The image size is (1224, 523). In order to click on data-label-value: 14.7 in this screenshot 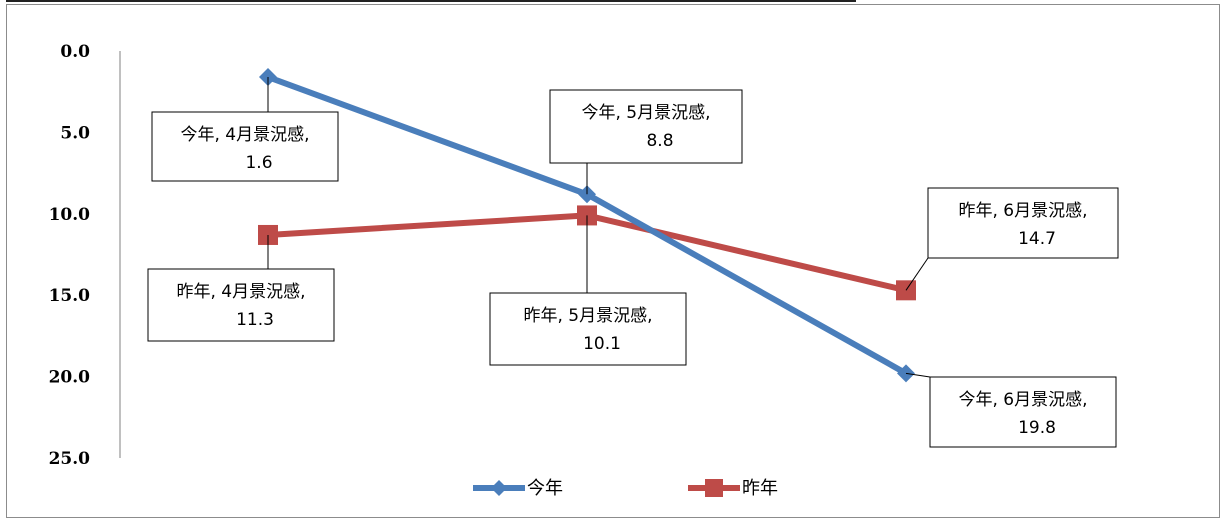, I will do `click(1037, 239)`.